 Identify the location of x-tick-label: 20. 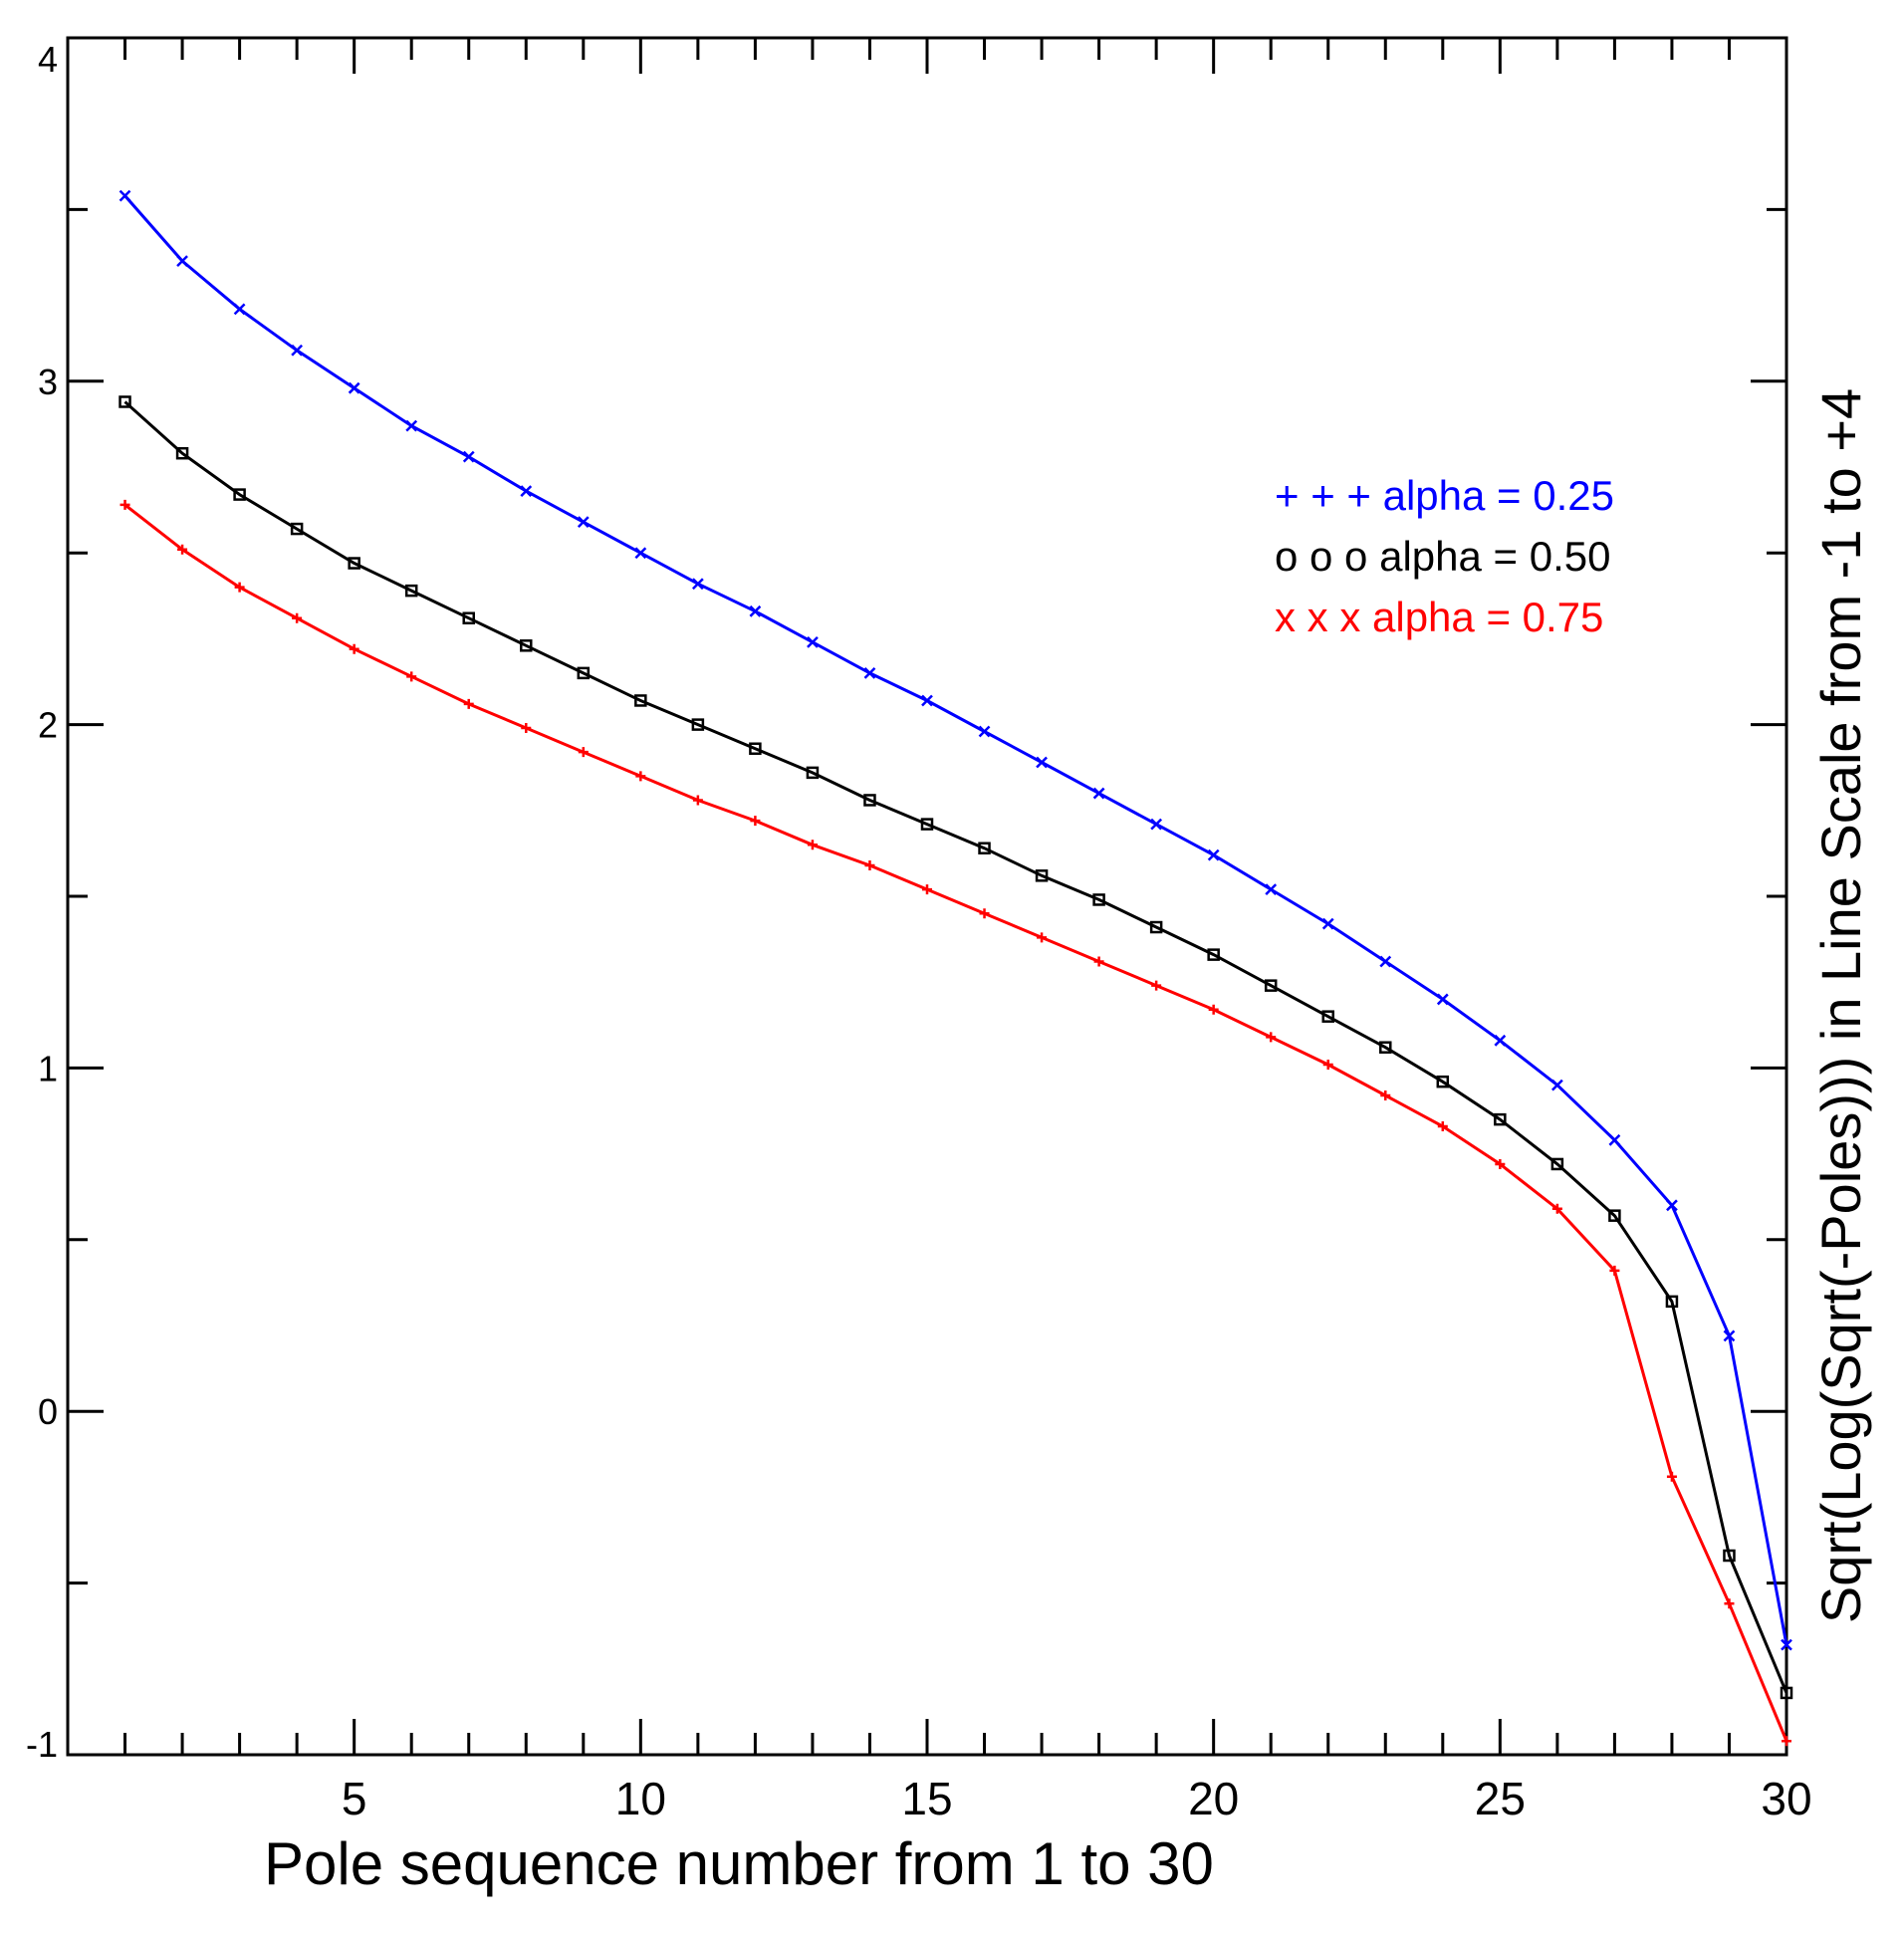
(1213, 1798).